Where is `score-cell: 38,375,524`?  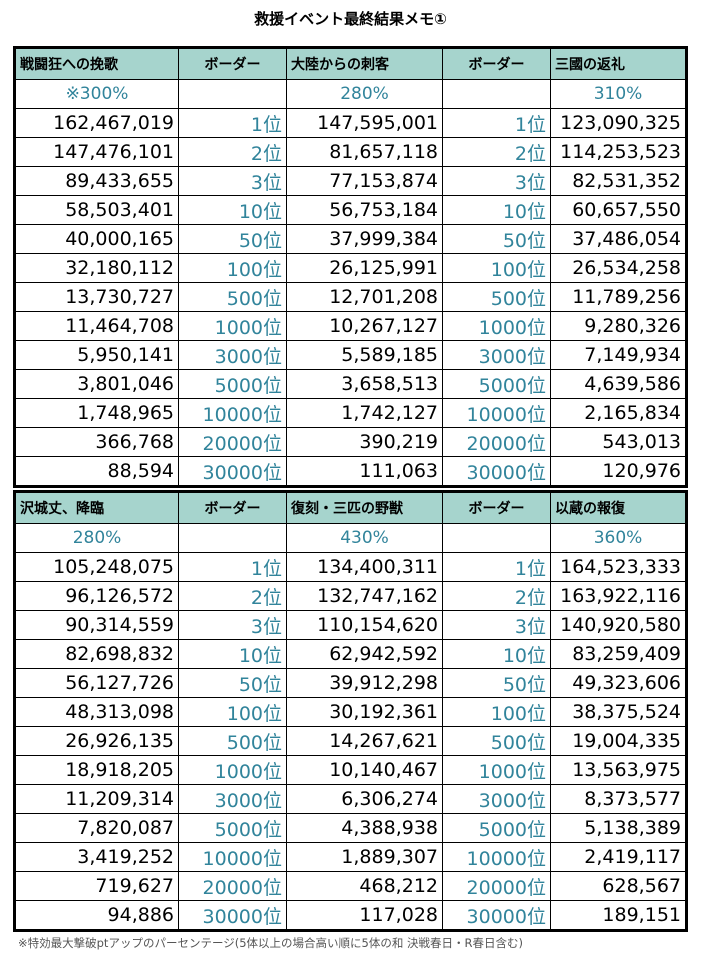 score-cell: 38,375,524 is located at coordinates (618, 712).